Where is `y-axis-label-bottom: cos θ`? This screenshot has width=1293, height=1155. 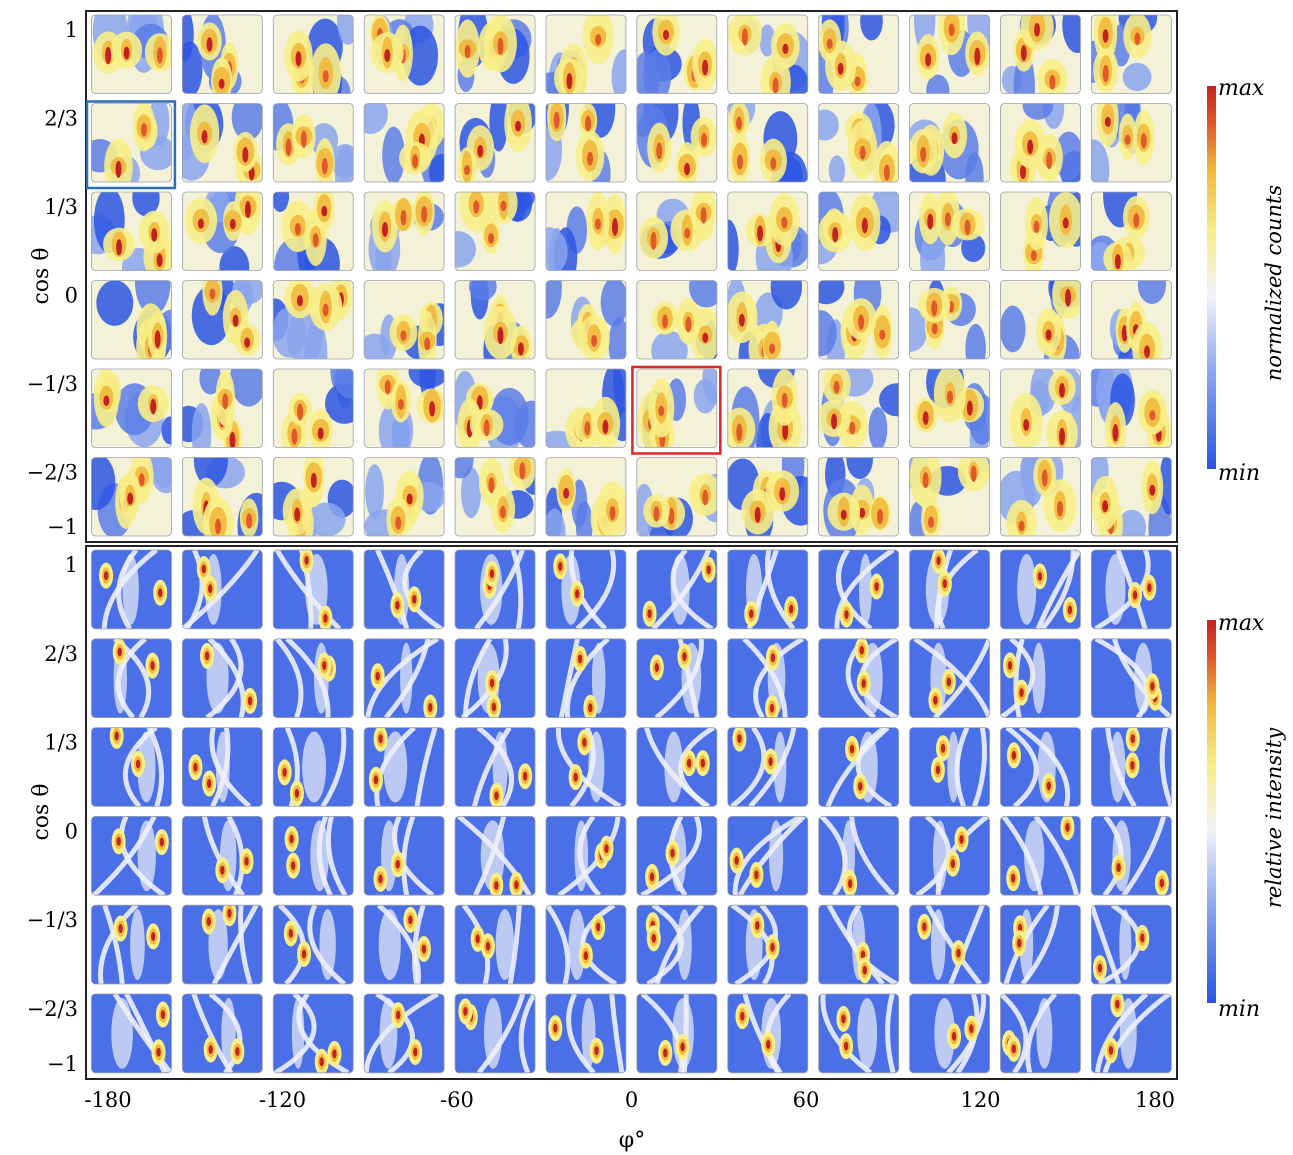 y-axis-label-bottom: cos θ is located at coordinates (41, 811).